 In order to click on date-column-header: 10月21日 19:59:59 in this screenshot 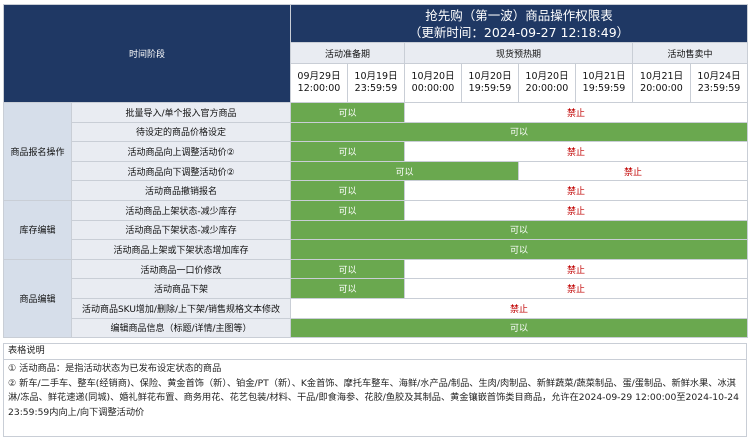, I will do `click(604, 83)`.